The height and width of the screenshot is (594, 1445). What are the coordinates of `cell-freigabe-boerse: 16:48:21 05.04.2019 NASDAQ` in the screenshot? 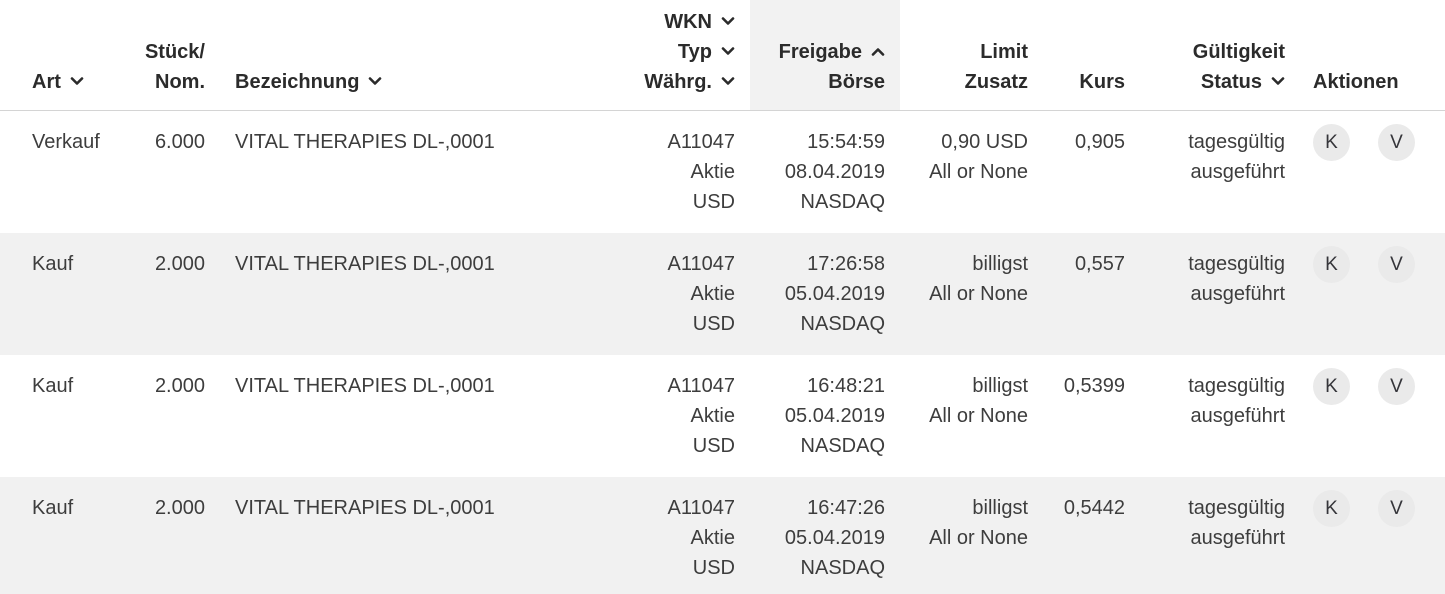 It's located at (820, 416).